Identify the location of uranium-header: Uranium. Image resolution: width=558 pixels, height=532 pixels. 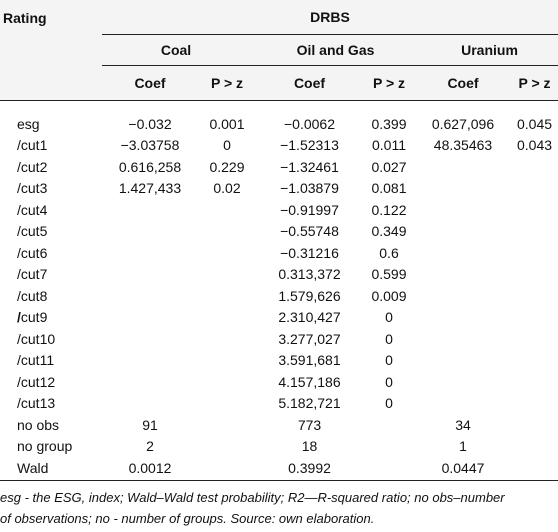
(486, 50).